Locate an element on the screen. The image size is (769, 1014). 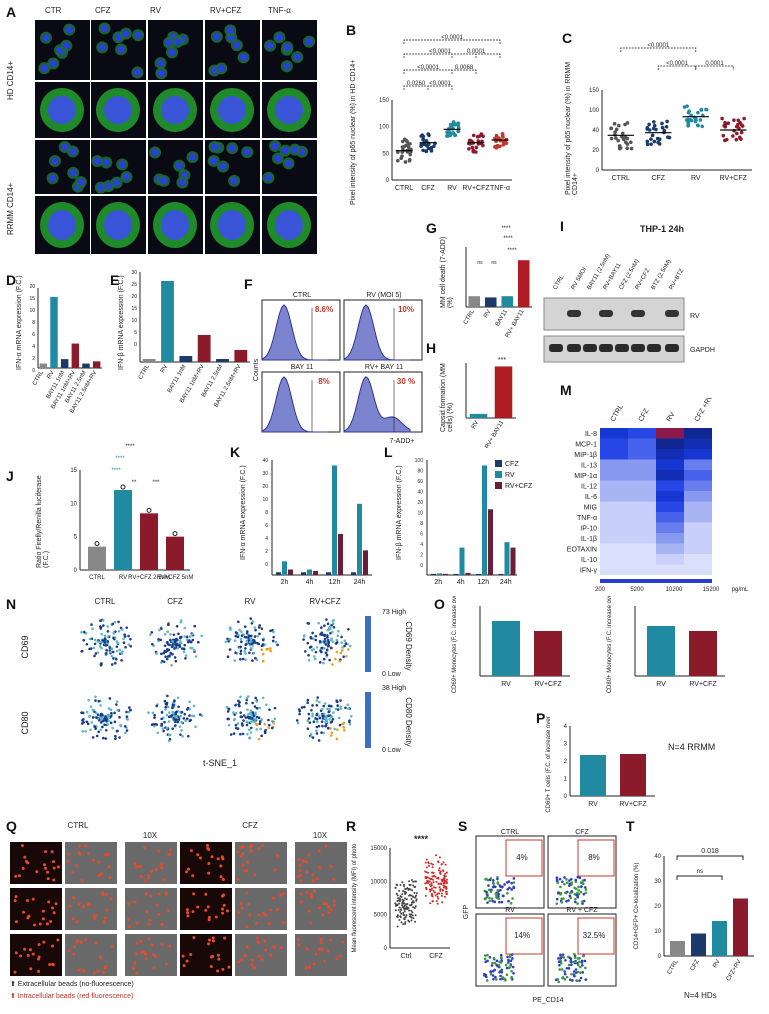
t-note: N=4 HDs is located at coordinates (700, 995).